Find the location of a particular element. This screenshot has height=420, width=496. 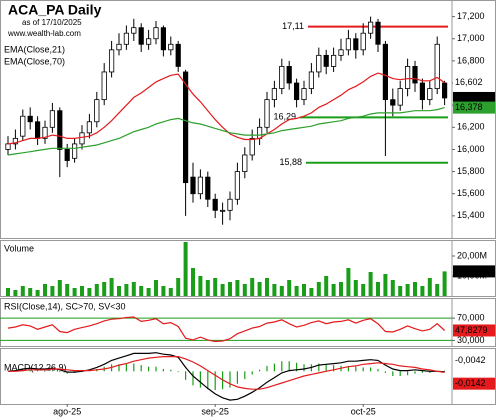

level-label: 15,88 is located at coordinates (290, 162).